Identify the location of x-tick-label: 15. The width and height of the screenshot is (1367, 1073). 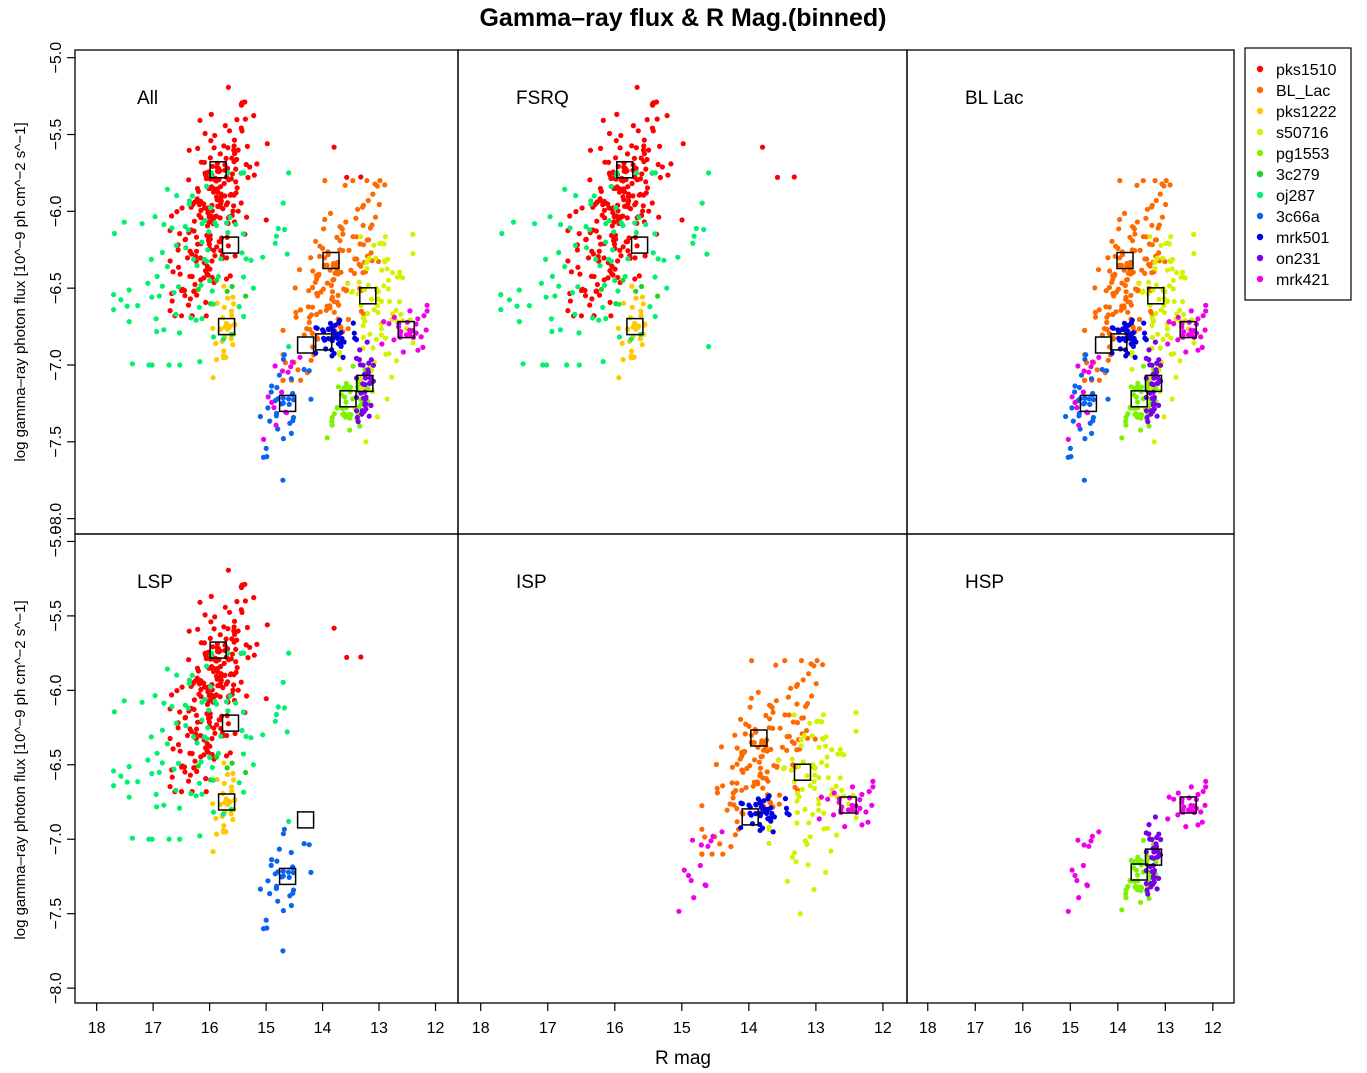
(1070, 1028).